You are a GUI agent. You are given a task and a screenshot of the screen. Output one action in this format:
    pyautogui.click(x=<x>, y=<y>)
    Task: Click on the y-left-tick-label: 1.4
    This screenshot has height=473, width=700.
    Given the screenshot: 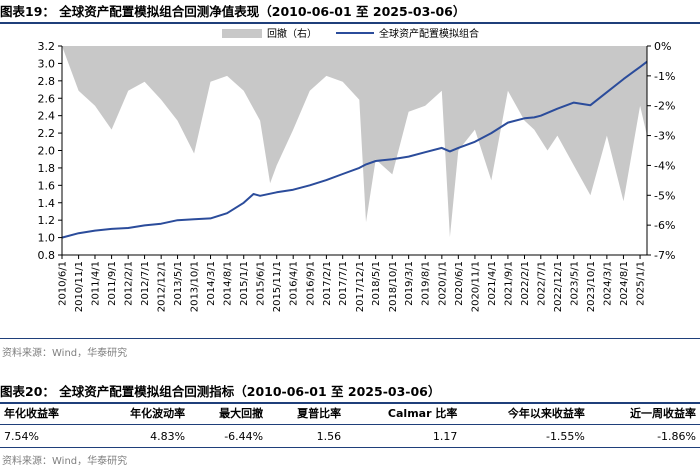 What is the action you would take?
    pyautogui.click(x=47, y=203)
    